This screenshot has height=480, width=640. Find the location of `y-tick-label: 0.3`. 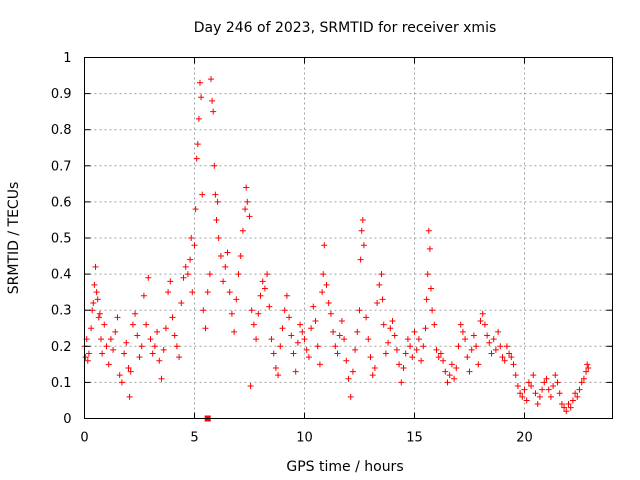

y-tick-label: 0.3 is located at coordinates (61, 311).